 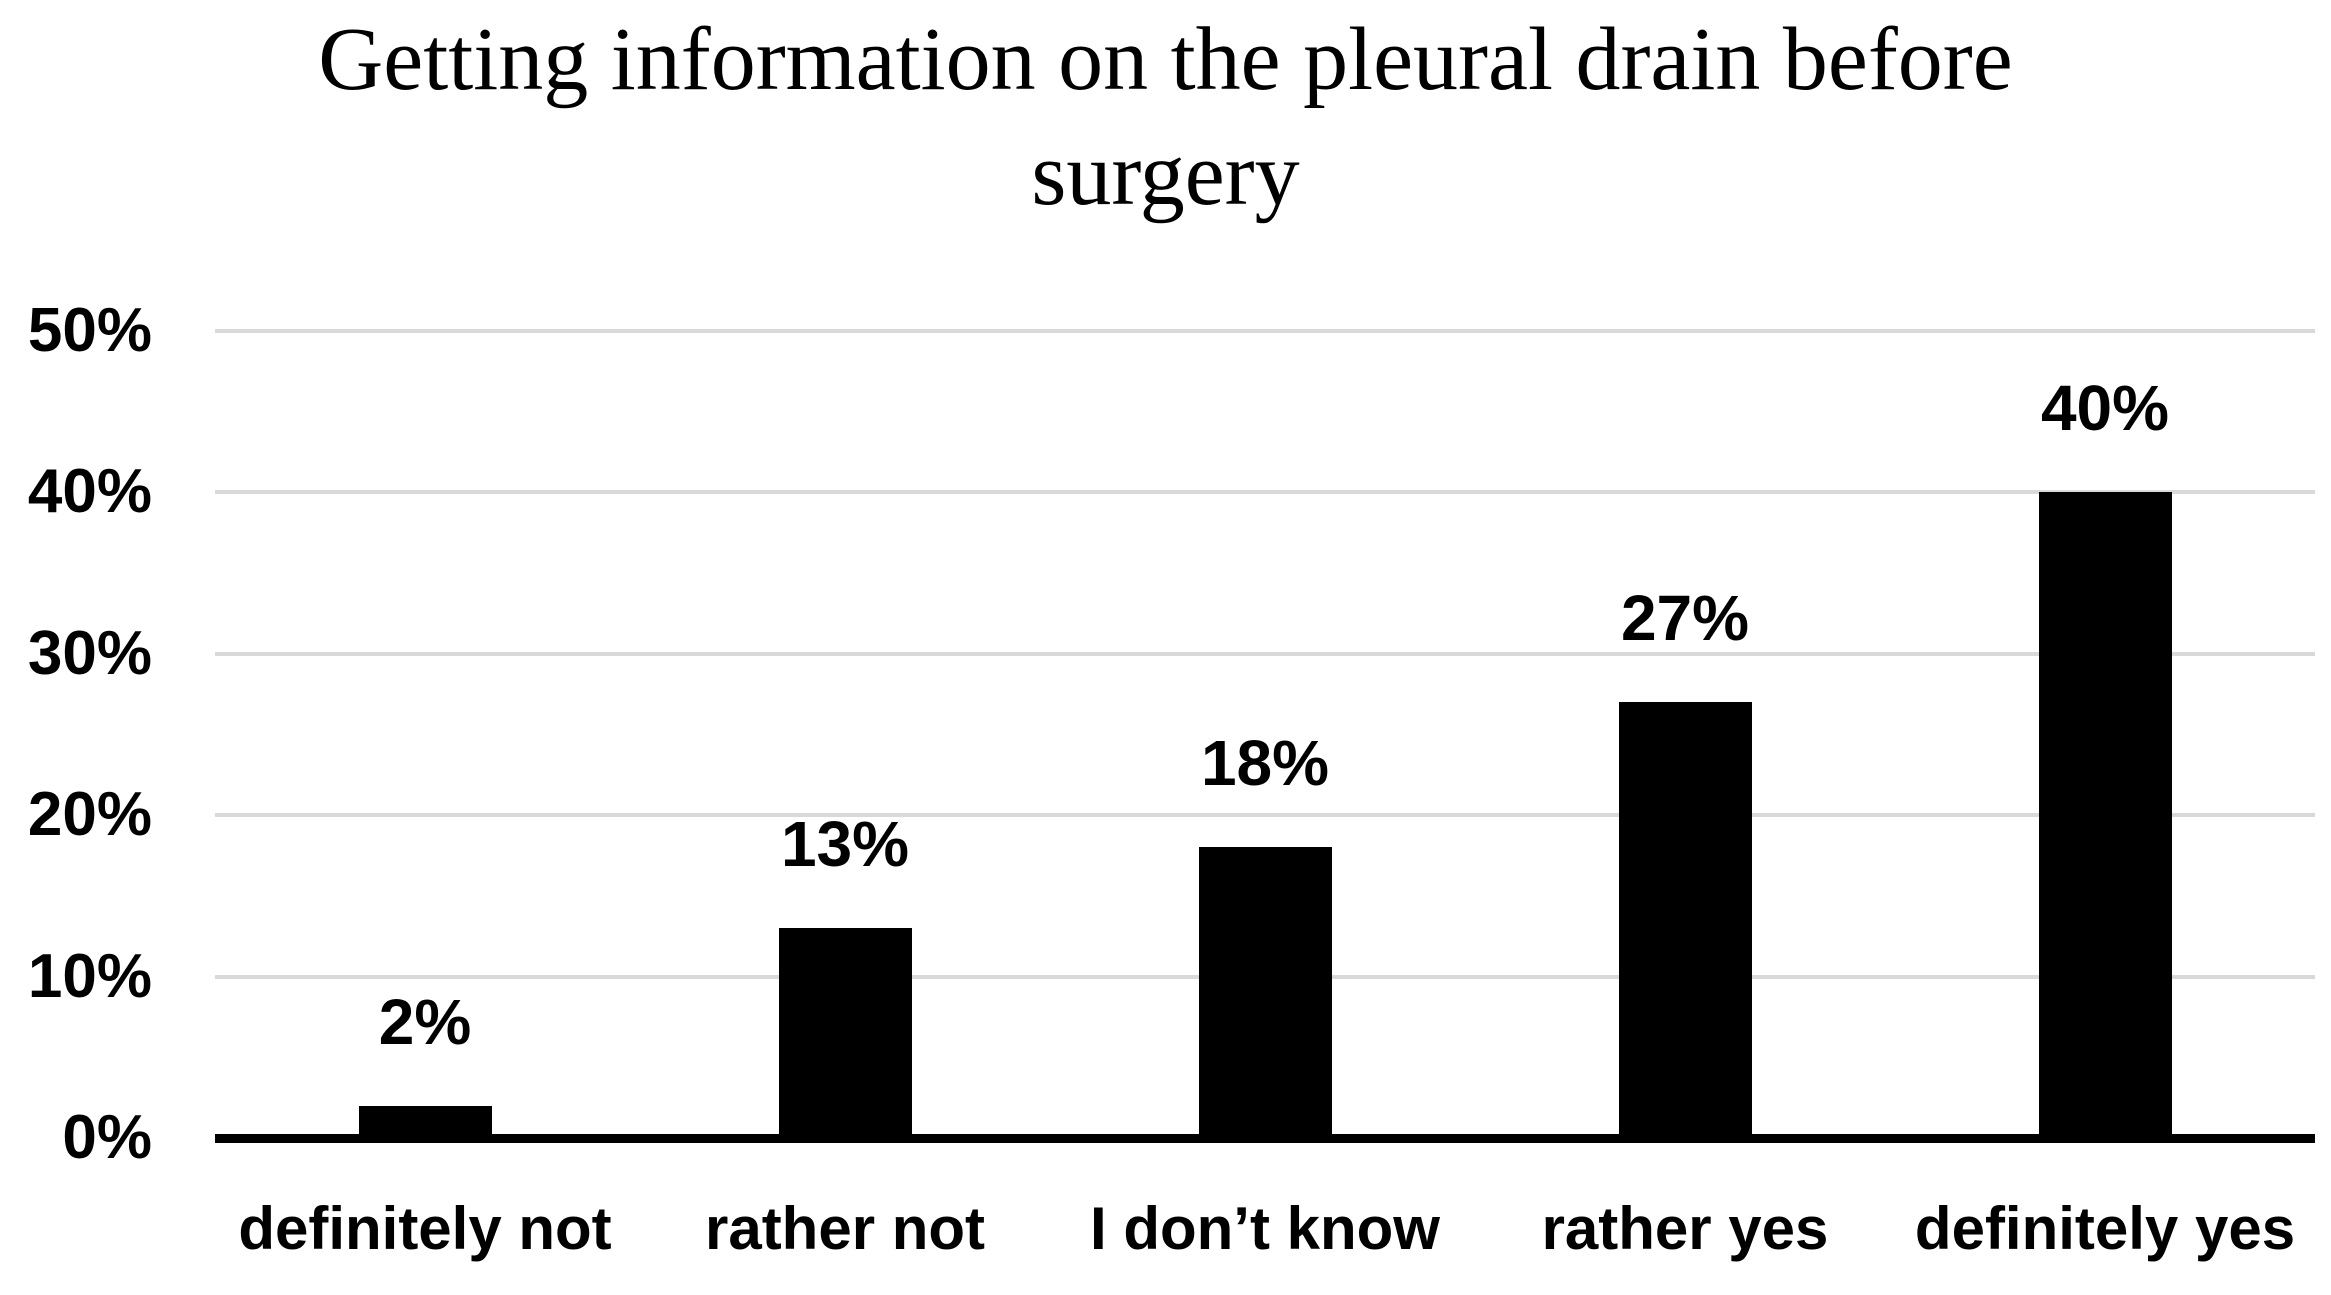 What do you see at coordinates (1265, 763) in the screenshot?
I see `value-label-i-don-t-know: 18%` at bounding box center [1265, 763].